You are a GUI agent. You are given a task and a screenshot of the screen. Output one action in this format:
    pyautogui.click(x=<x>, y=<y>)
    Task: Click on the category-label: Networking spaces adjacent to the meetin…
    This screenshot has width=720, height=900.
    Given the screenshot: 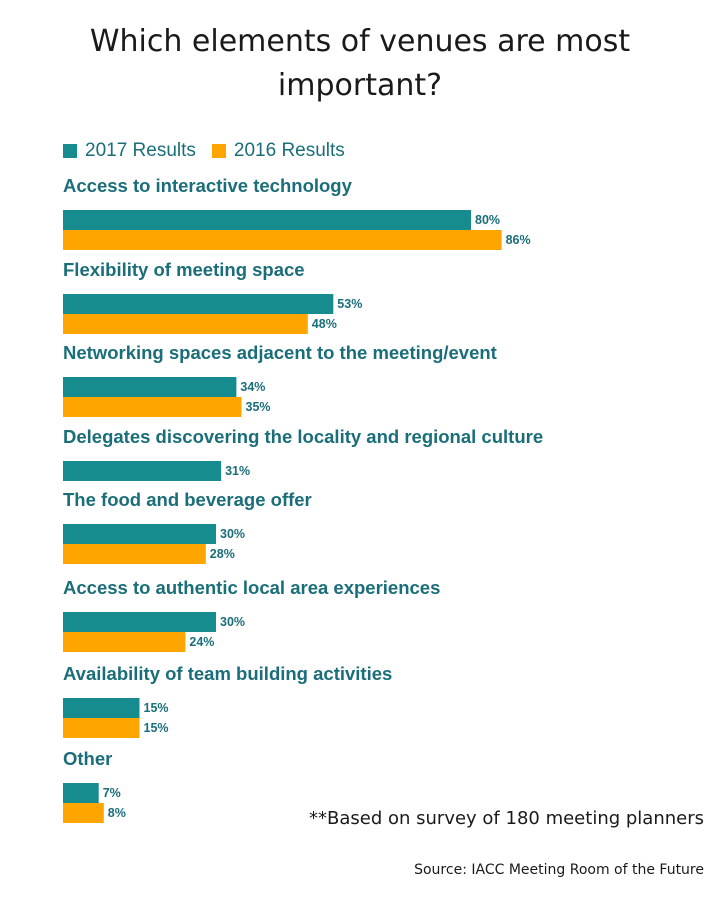 What is the action you would take?
    pyautogui.click(x=280, y=352)
    